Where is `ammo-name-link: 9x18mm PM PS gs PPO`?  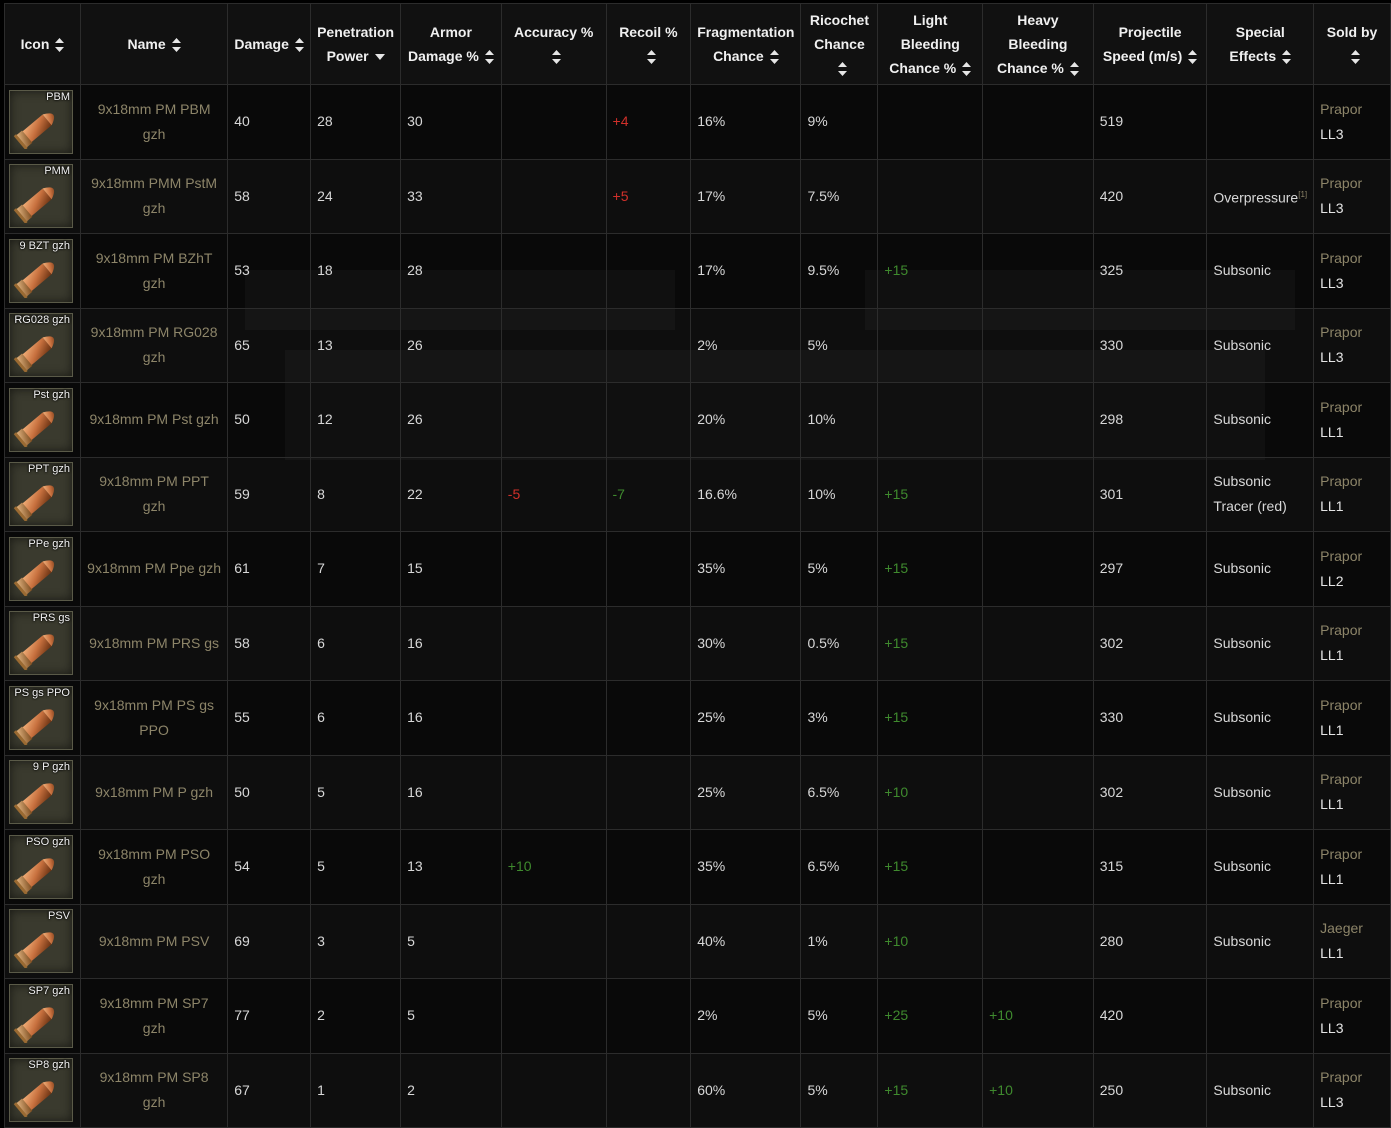
ammo-name-link: 9x18mm PM PS gs PPO is located at coordinates (154, 717).